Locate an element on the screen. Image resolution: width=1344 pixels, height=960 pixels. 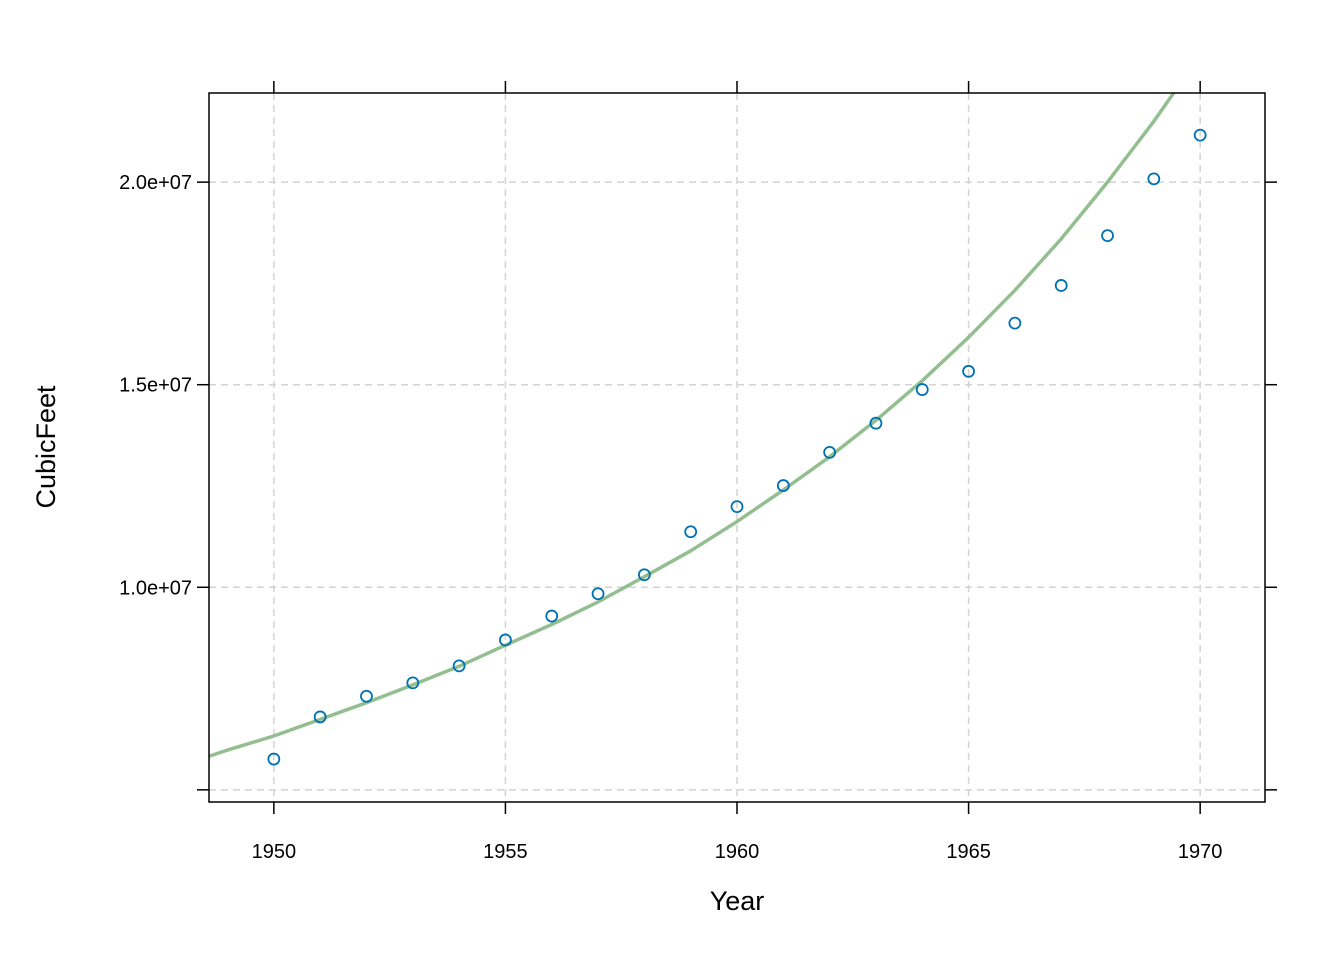
x-axis-title: Year is located at coordinates (737, 901).